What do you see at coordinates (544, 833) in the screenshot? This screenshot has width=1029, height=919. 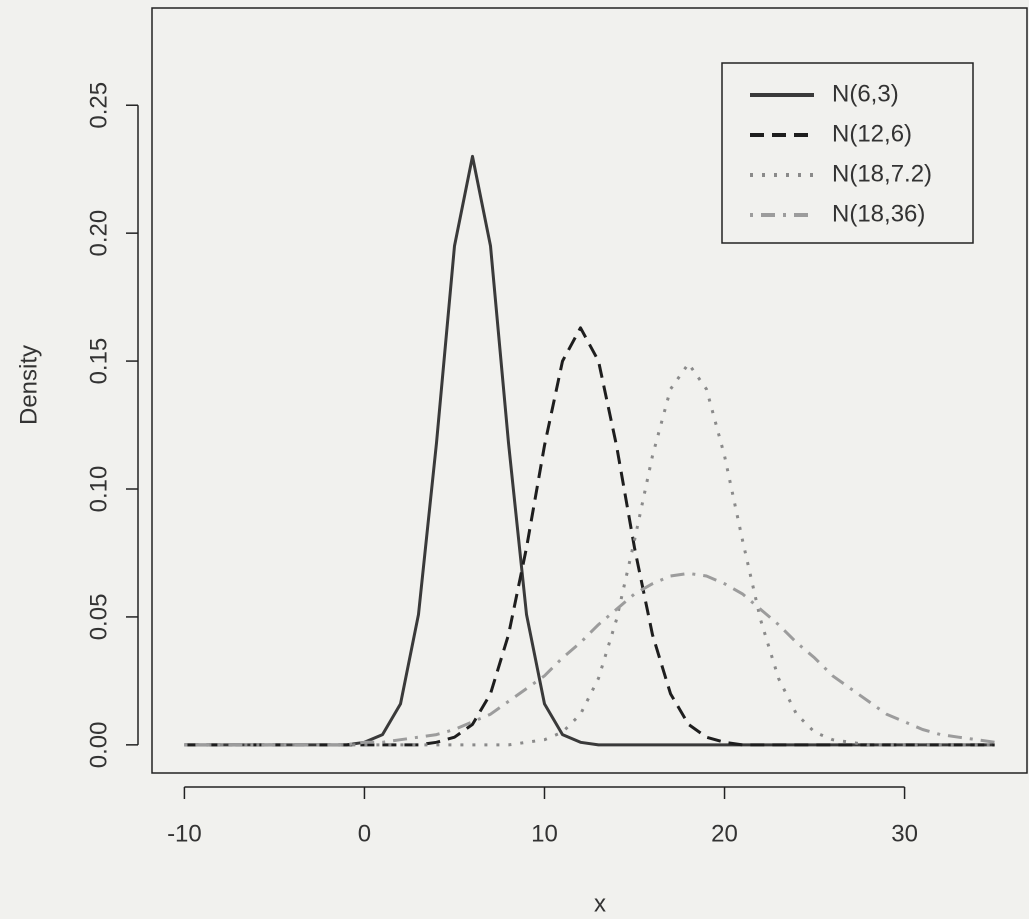 I see `x-tick-label: 10` at bounding box center [544, 833].